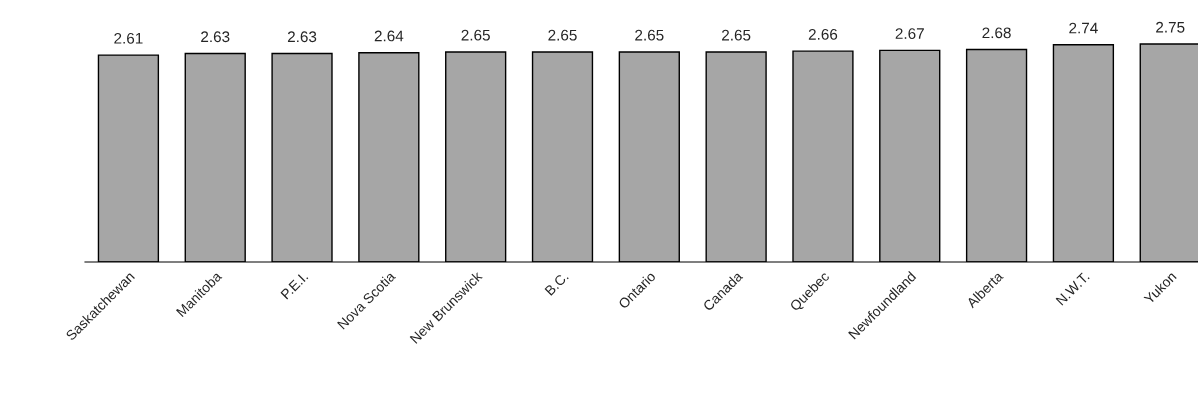  I want to click on data-label: 2.66, so click(823, 34).